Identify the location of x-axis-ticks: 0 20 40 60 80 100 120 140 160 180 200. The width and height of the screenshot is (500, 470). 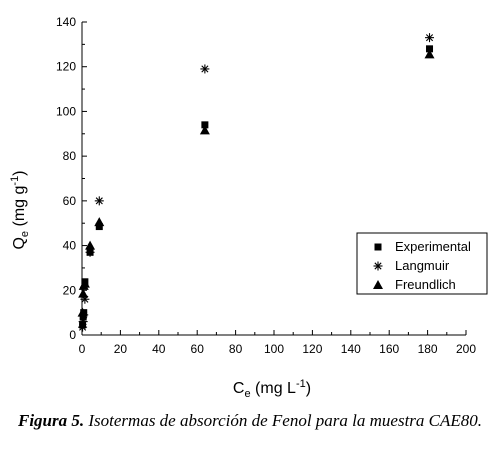
(277, 343).